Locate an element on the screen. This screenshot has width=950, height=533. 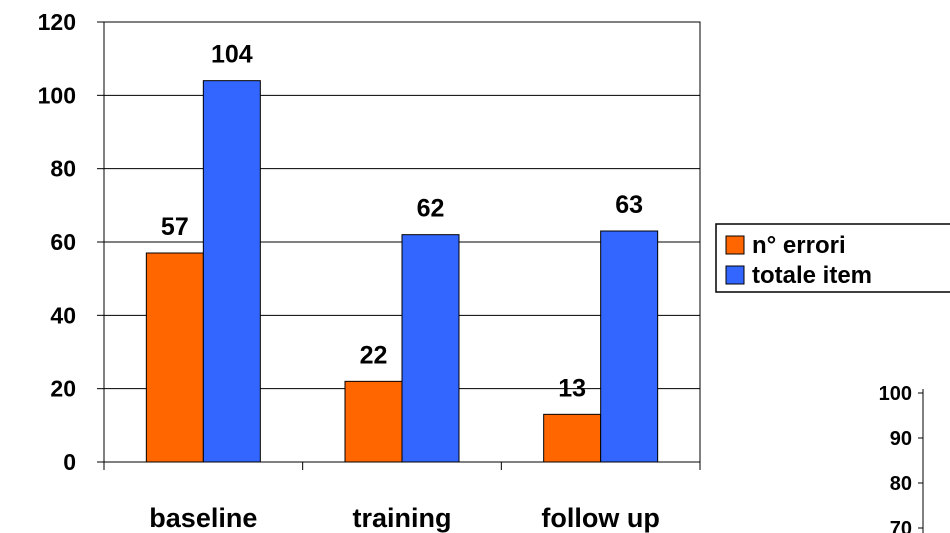
second-chart-partial: 100 90 80 70 is located at coordinates (901, 458).